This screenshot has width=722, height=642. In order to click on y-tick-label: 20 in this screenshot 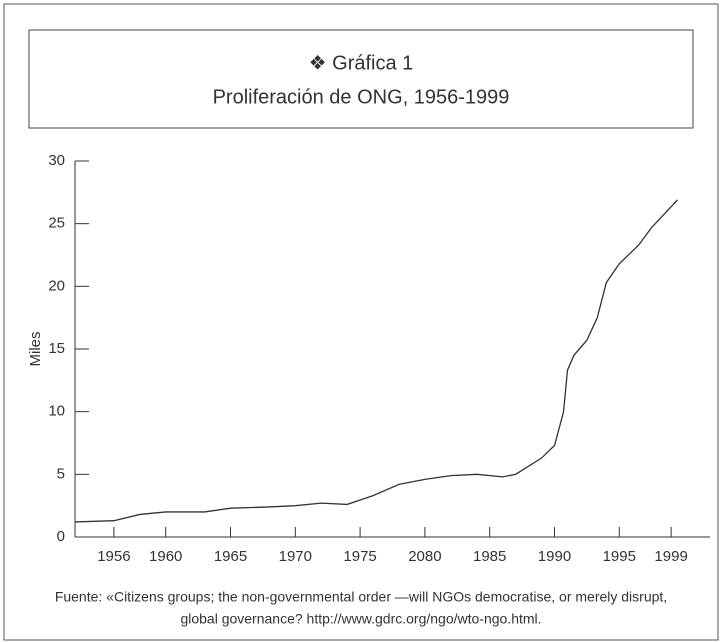, I will do `click(56, 285)`.